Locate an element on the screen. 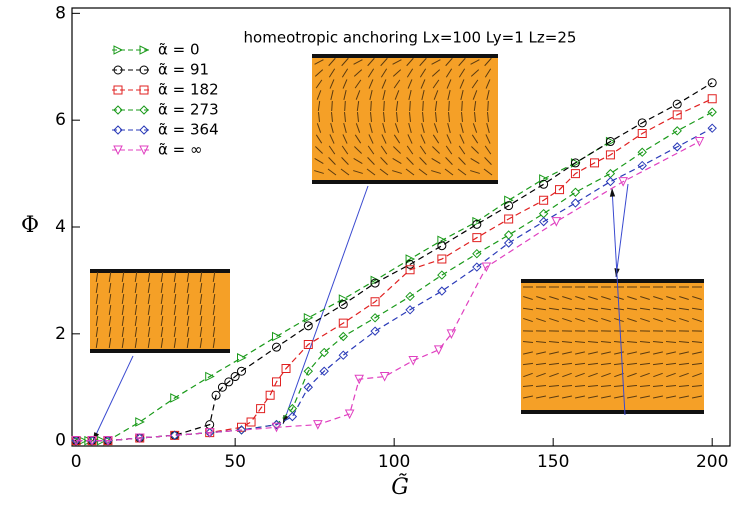  x-axis-label: G̃ is located at coordinates (400, 487).